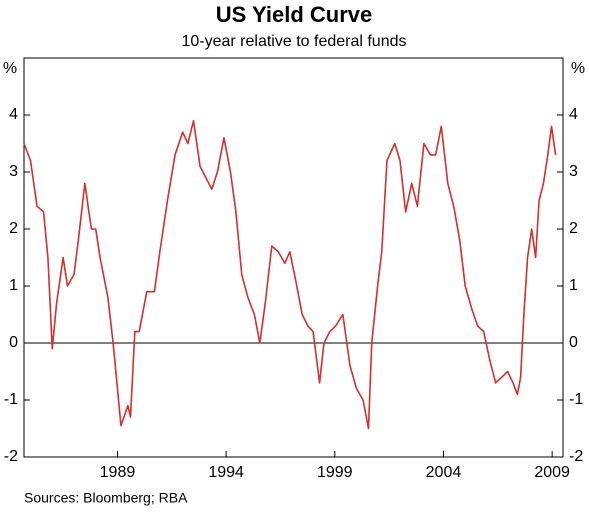 The height and width of the screenshot is (512, 589). Describe the element at coordinates (106, 498) in the screenshot. I see `source-note: Sources: Bloomberg; RBA` at that location.